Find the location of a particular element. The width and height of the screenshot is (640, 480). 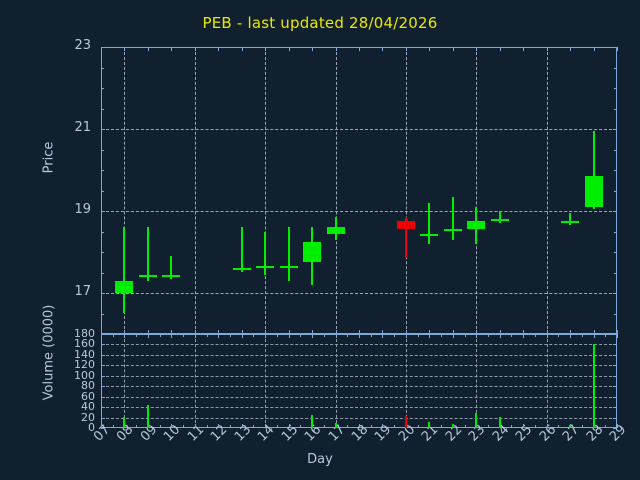

x-axis-label: Day is located at coordinates (320, 459).